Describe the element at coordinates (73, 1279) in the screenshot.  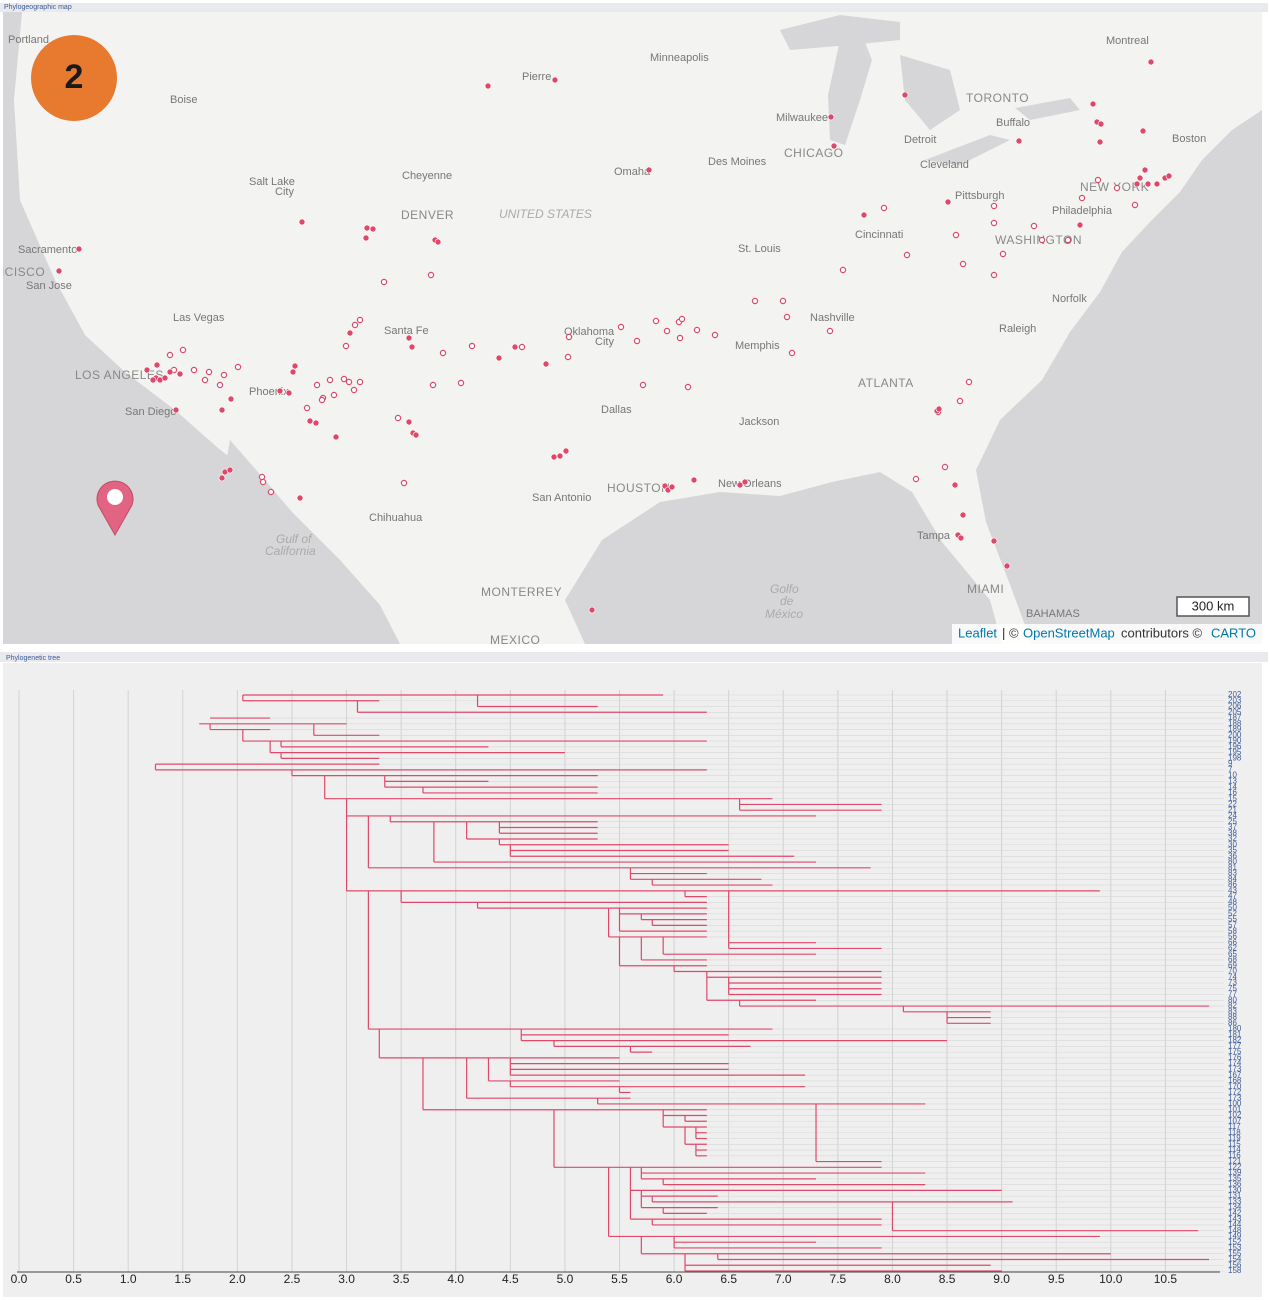
I see `x-tick-label: 0.5` at that location.